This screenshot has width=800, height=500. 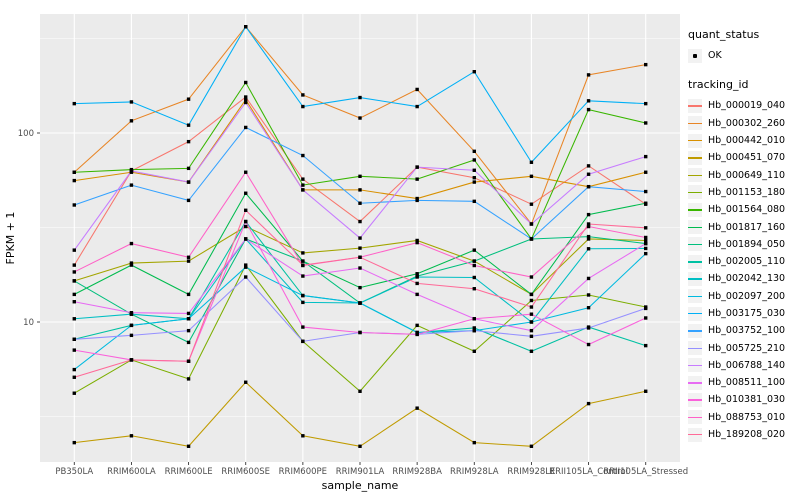 What do you see at coordinates (747, 175) in the screenshot?
I see `legend-item-label: Hb_000649_110` at bounding box center [747, 175].